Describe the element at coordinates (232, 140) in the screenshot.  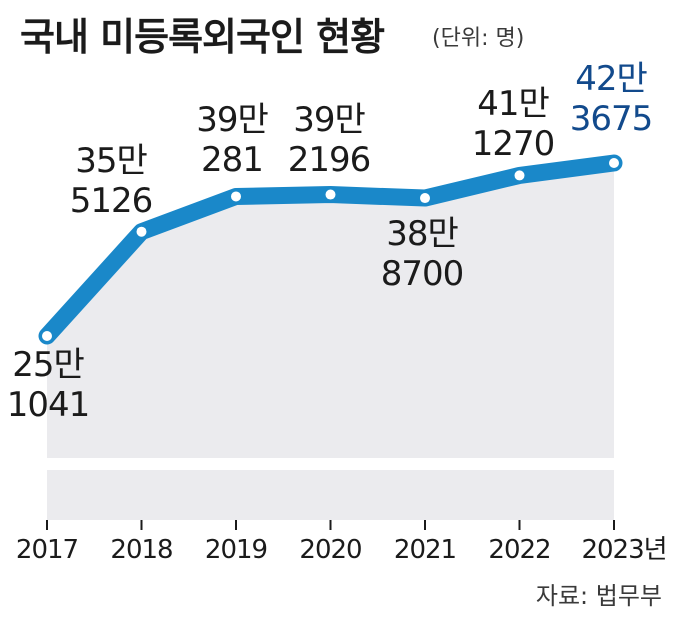
I see `data-label: 39만 281` at that location.